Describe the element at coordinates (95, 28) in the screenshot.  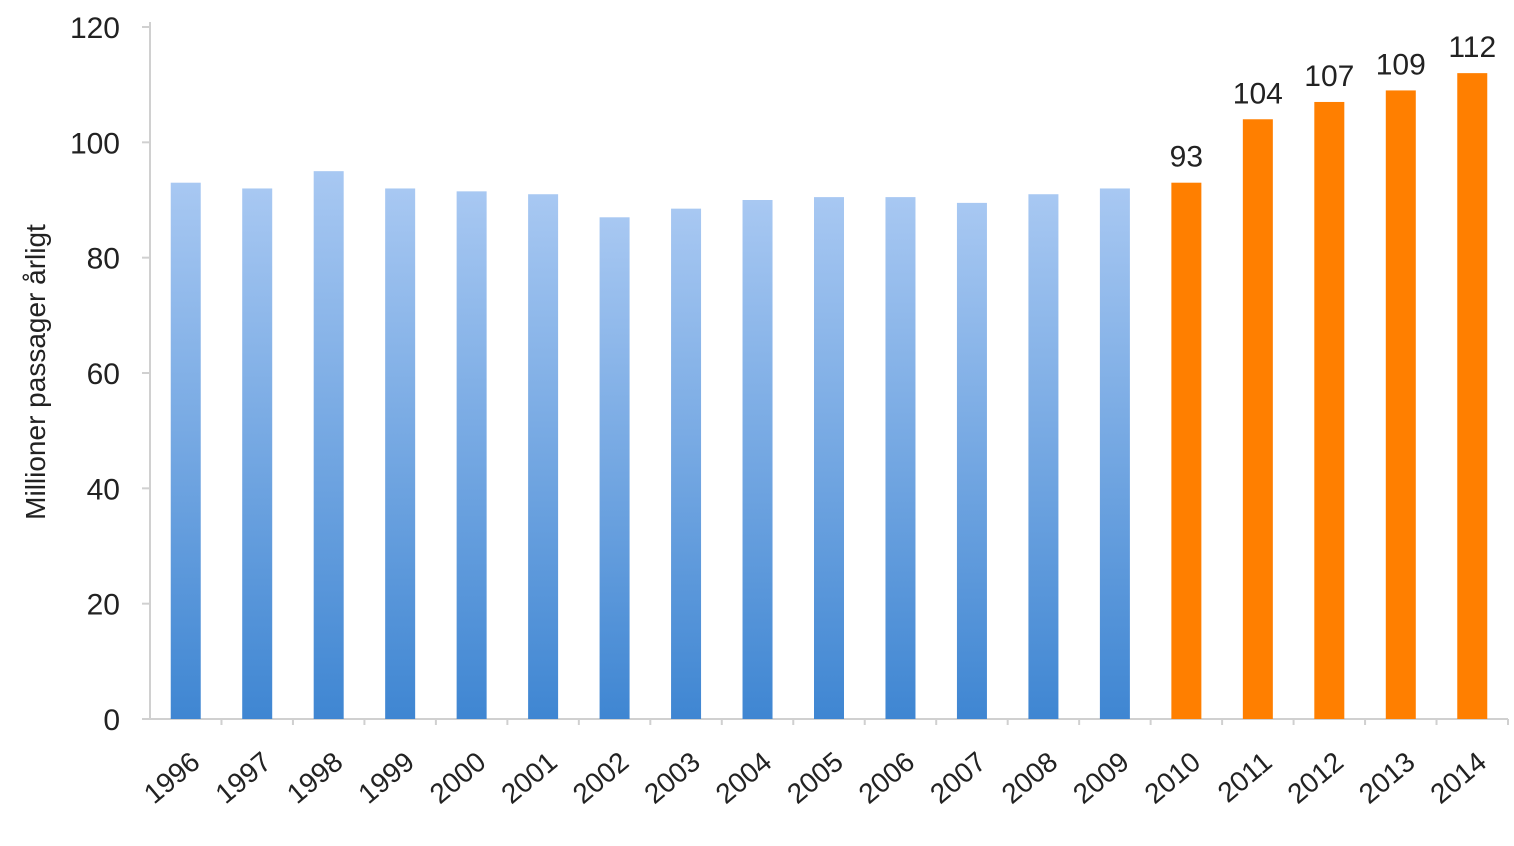
I see `y-tick-label: 120` at that location.